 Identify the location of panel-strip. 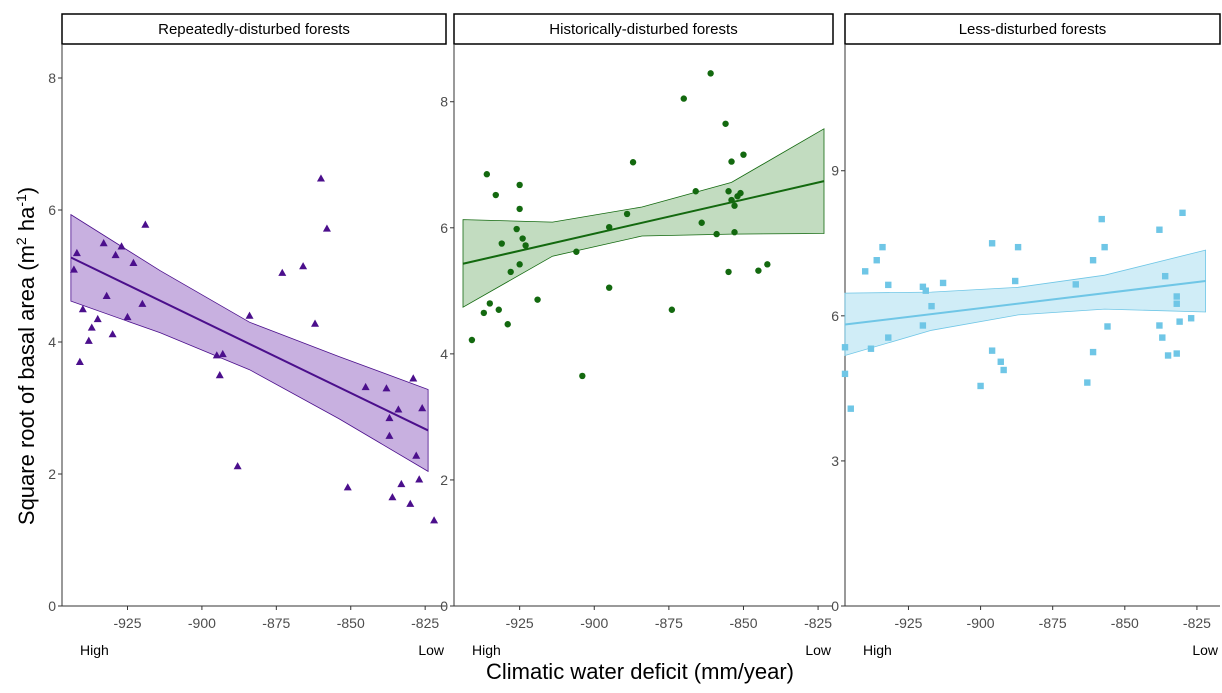
(1032, 29).